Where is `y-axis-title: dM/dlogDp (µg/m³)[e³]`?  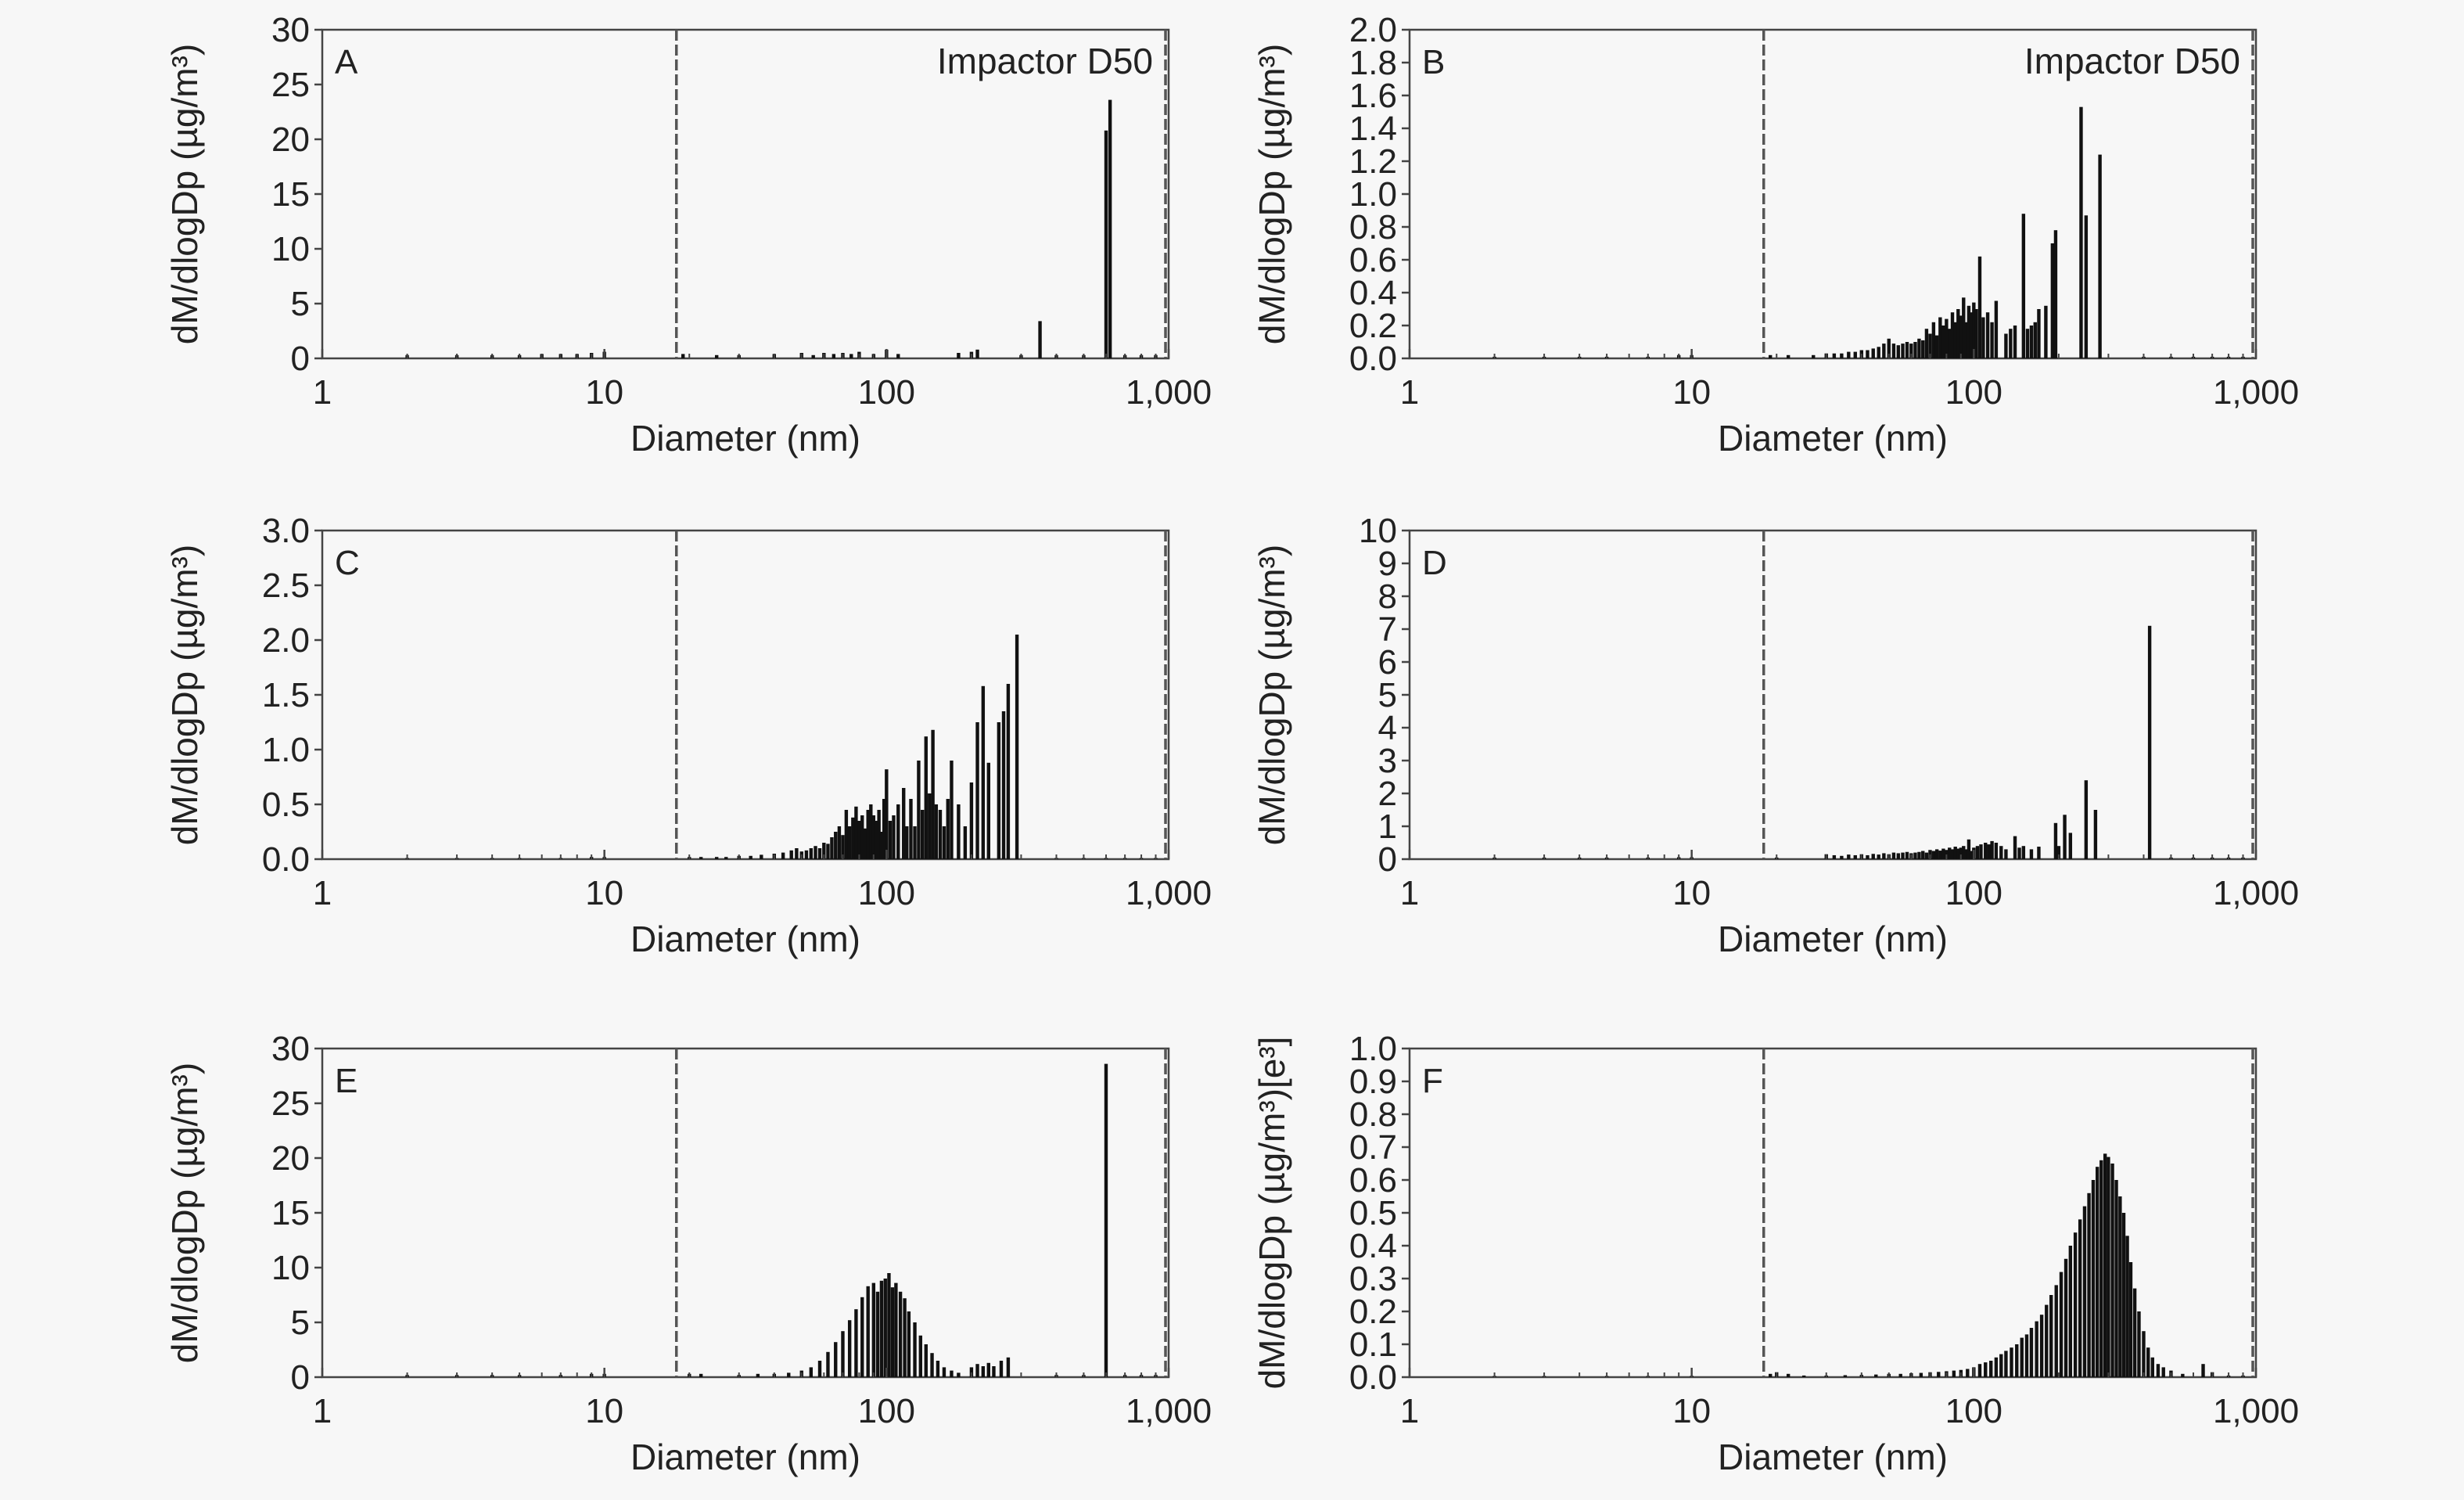
y-axis-title: dM/dlogDp (µg/m³)[e³] is located at coordinates (1272, 1213).